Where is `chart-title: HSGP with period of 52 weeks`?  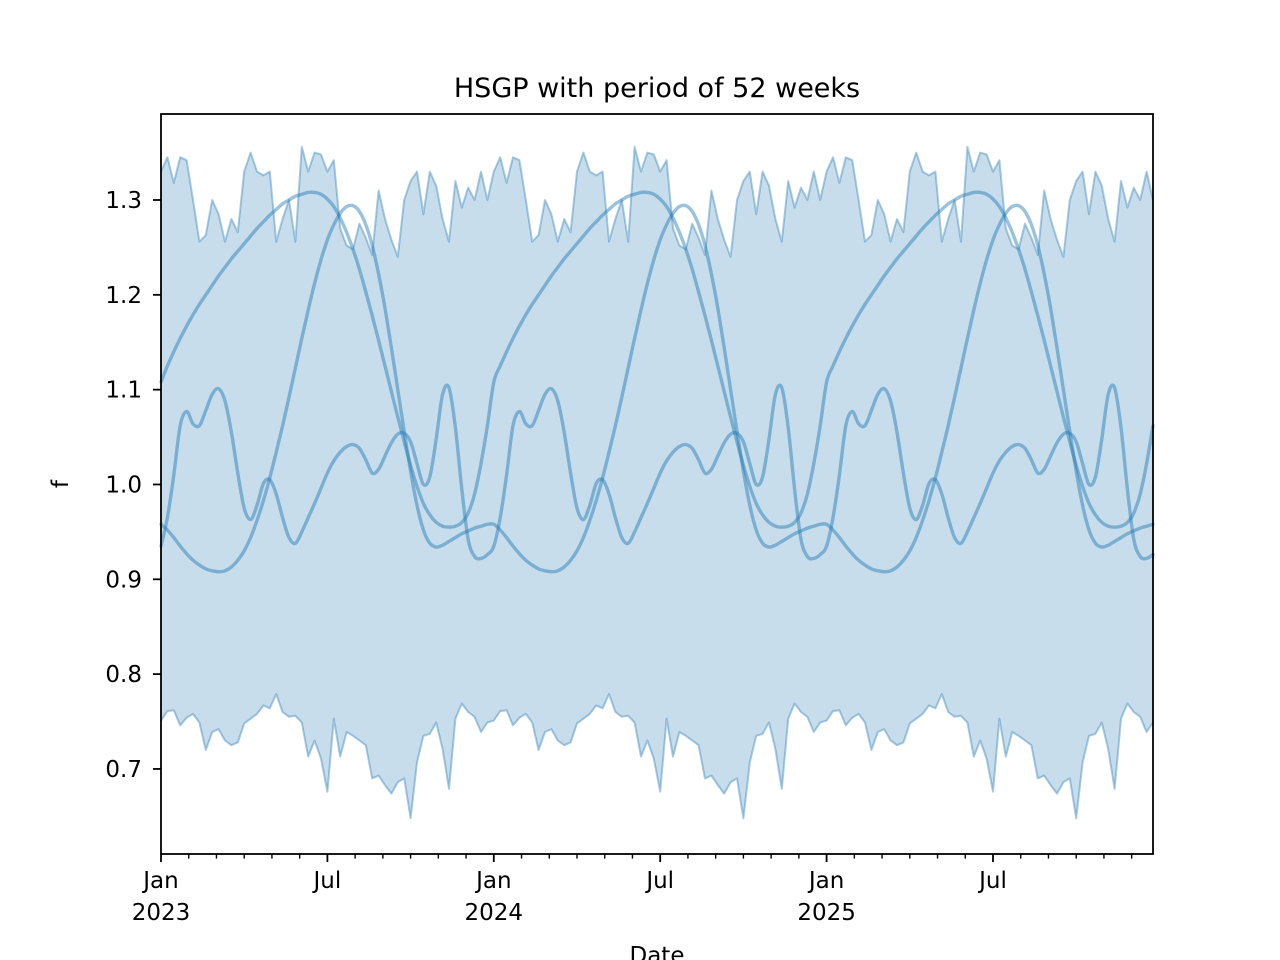
chart-title: HSGP with period of 52 weeks is located at coordinates (657, 88).